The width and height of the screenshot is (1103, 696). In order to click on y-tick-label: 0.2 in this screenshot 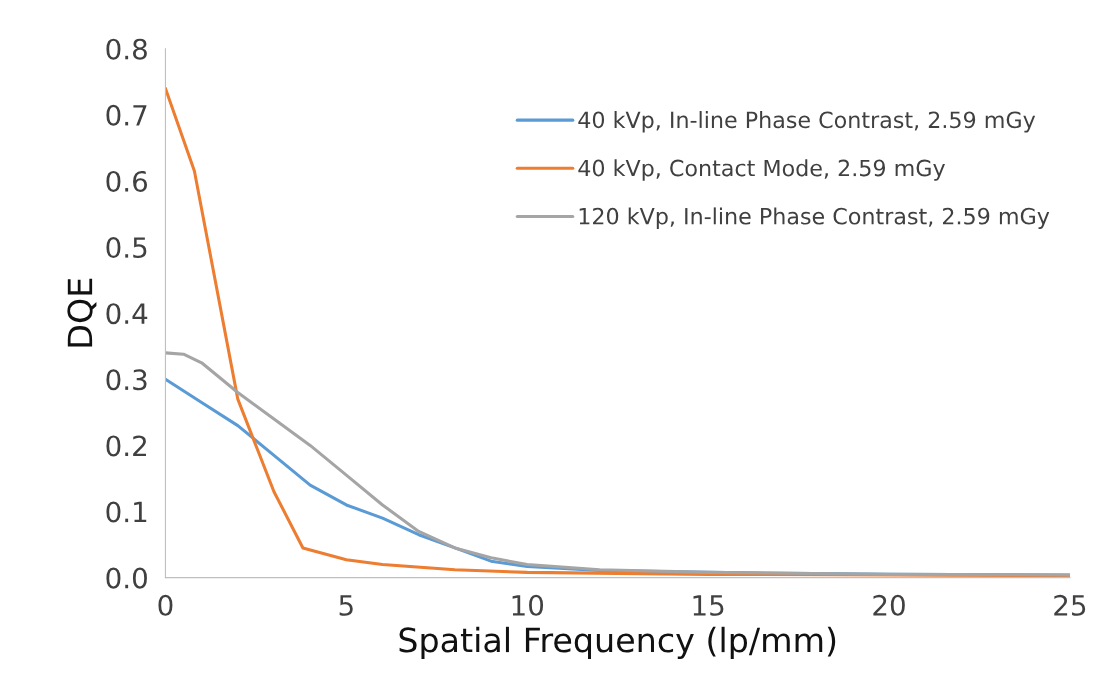, I will do `click(126, 446)`.